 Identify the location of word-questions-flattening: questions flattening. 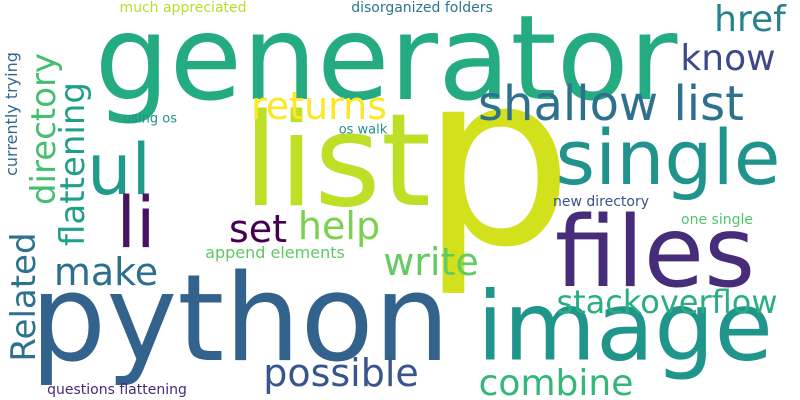
(117, 390).